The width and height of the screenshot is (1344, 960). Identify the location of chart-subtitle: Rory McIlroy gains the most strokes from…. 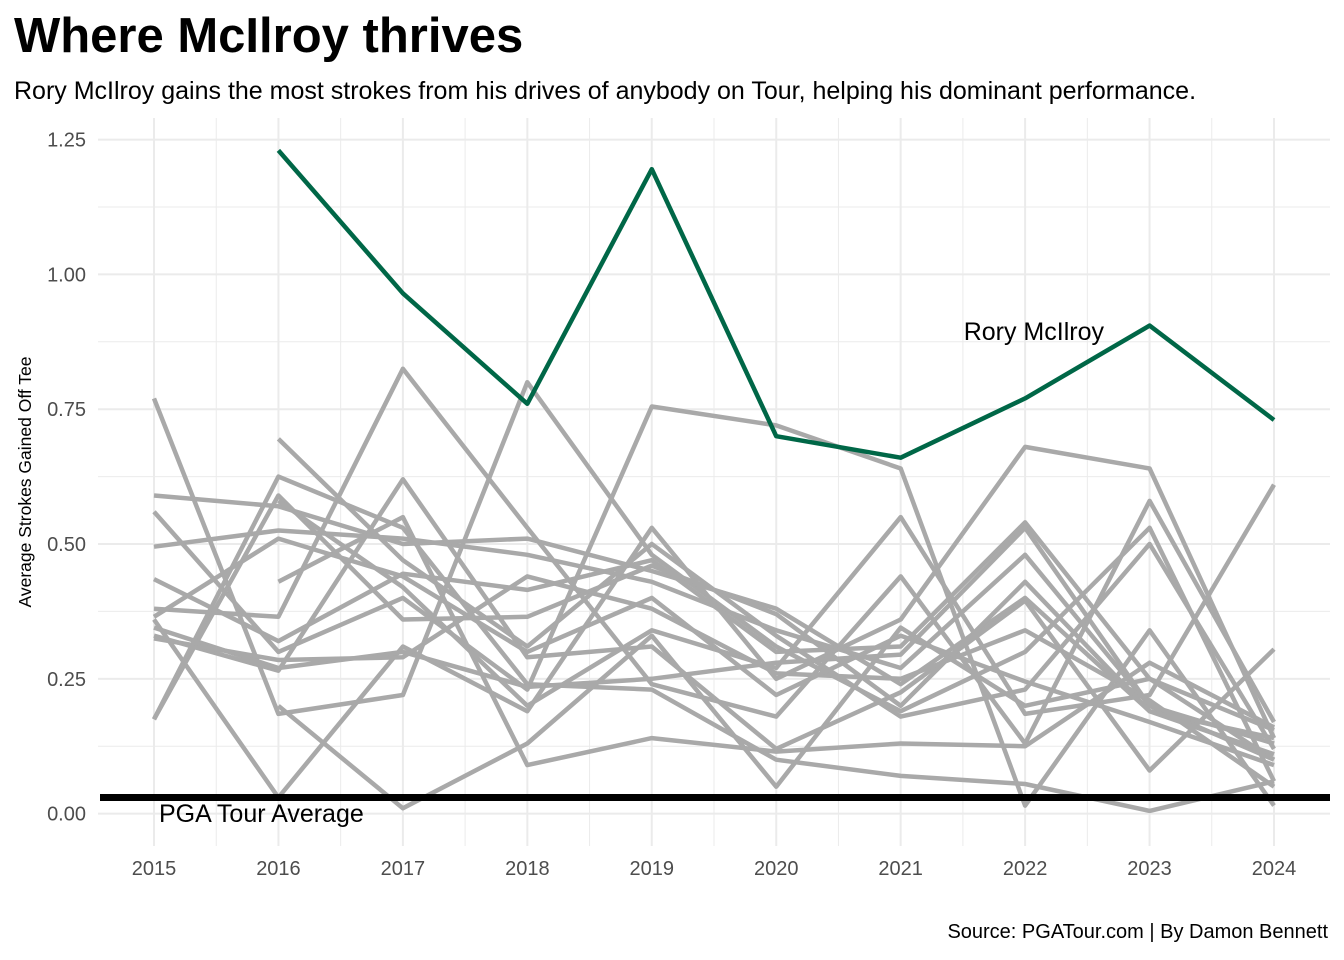
(605, 91).